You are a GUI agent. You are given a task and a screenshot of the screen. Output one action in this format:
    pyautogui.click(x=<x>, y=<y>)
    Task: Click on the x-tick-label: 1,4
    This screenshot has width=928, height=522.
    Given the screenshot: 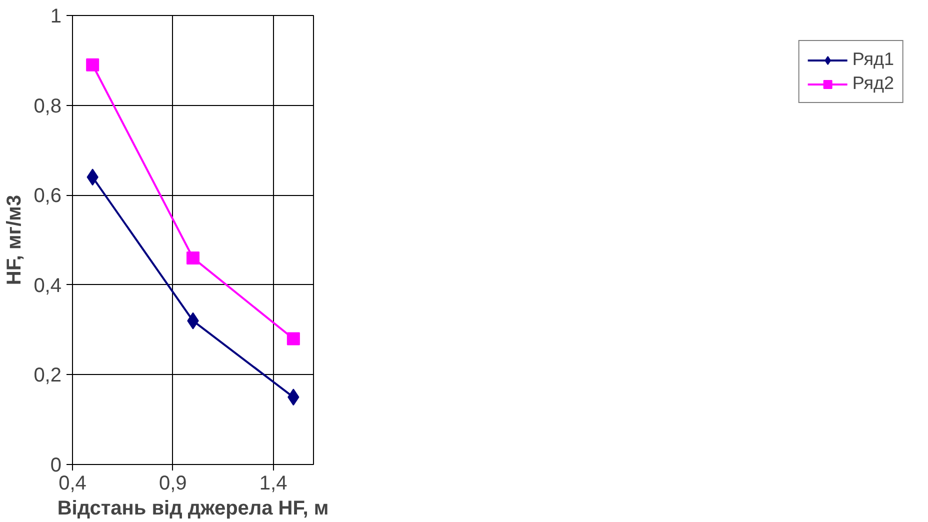 What is the action you would take?
    pyautogui.click(x=273, y=483)
    